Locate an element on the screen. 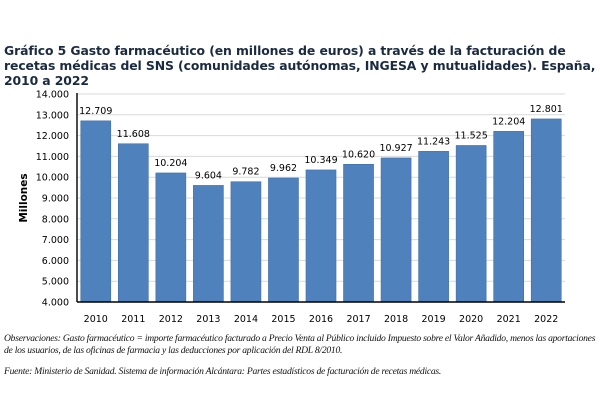  data-label-2014: 9.782 is located at coordinates (245, 172).